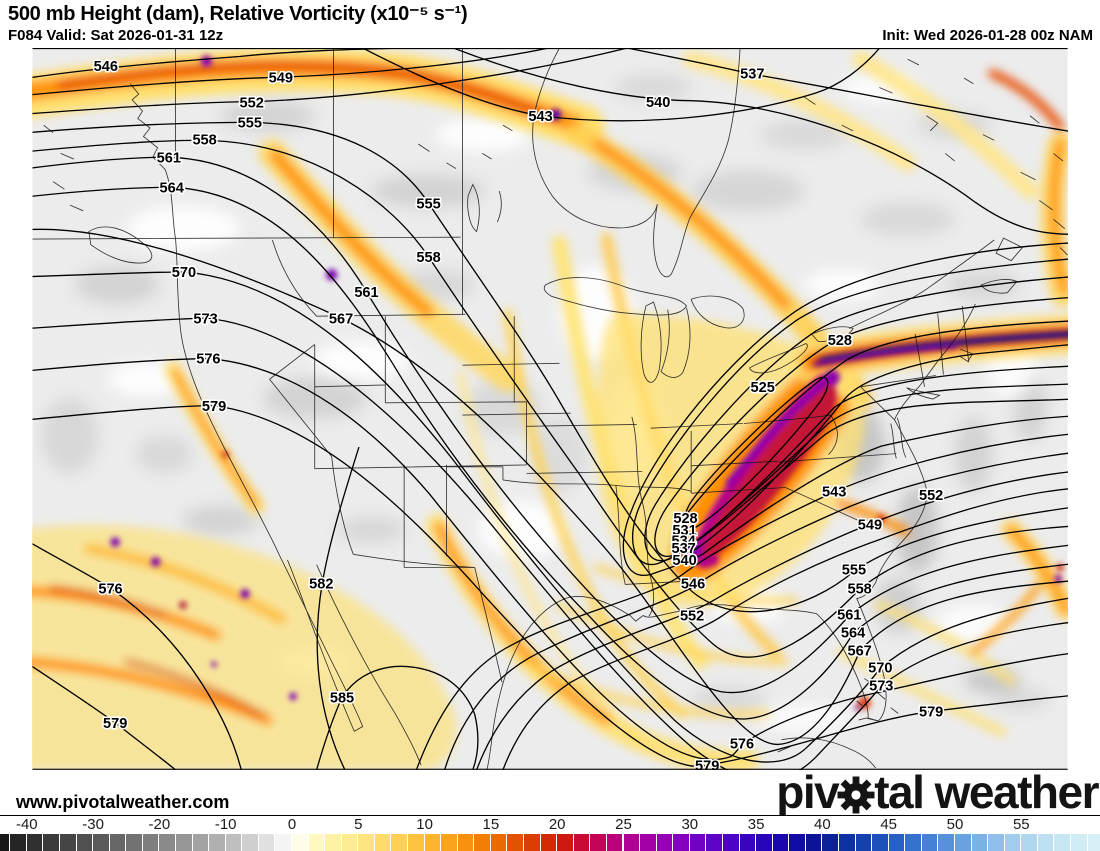  What do you see at coordinates (684, 531) in the screenshot?
I see `contour-label: 531` at bounding box center [684, 531].